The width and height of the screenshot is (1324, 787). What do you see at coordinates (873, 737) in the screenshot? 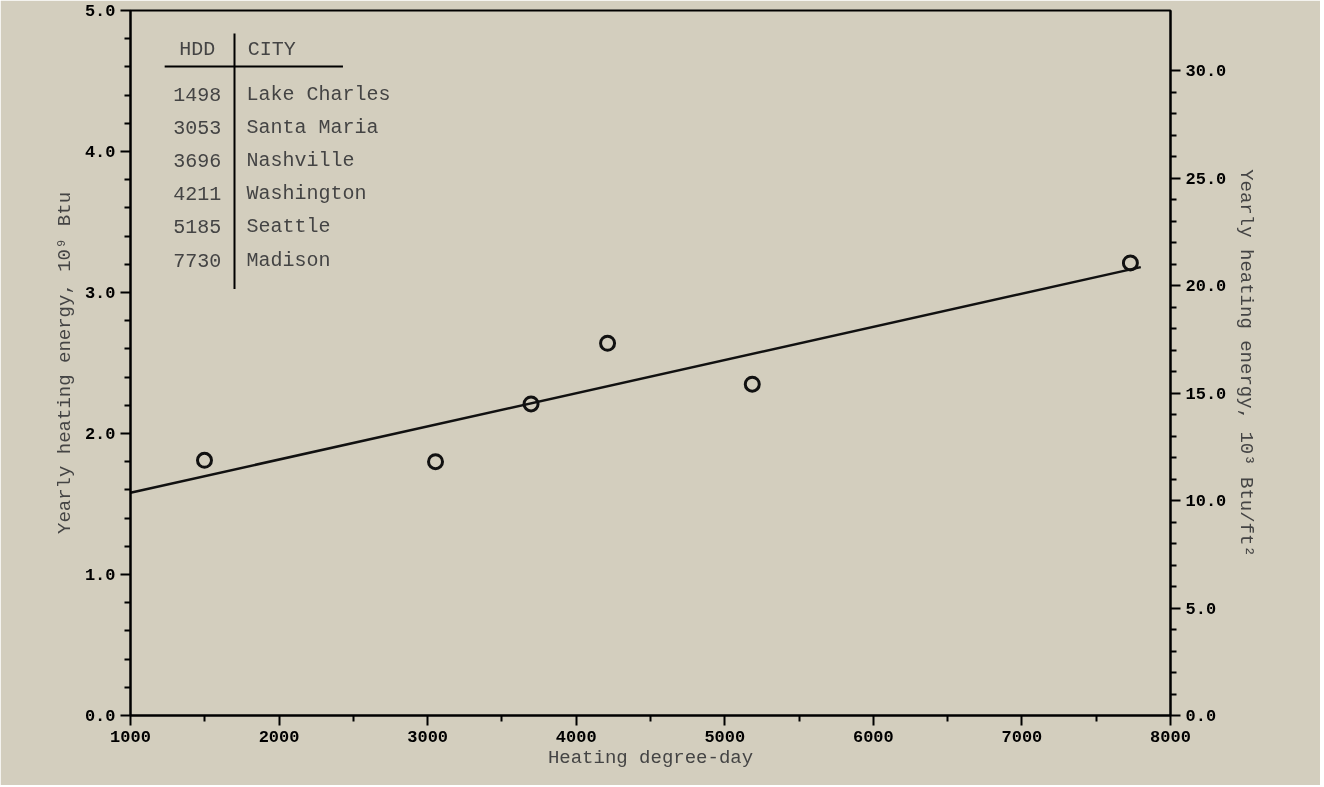
I see `x-tick-label: 6000` at bounding box center [873, 737].